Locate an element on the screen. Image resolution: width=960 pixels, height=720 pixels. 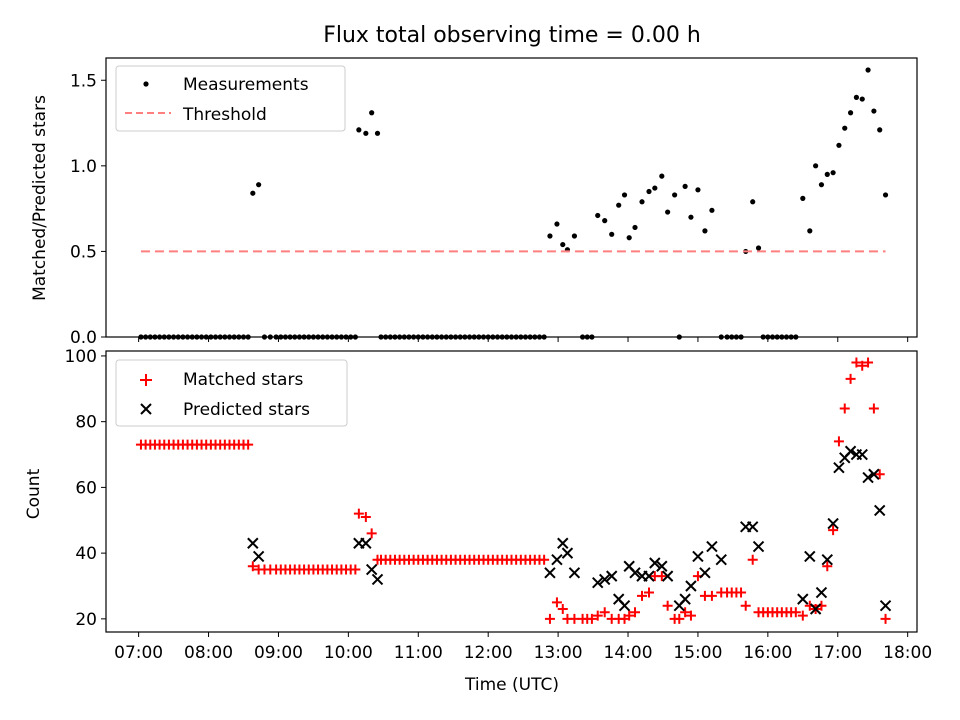
bottom-legend-box is located at coordinates (231, 393).